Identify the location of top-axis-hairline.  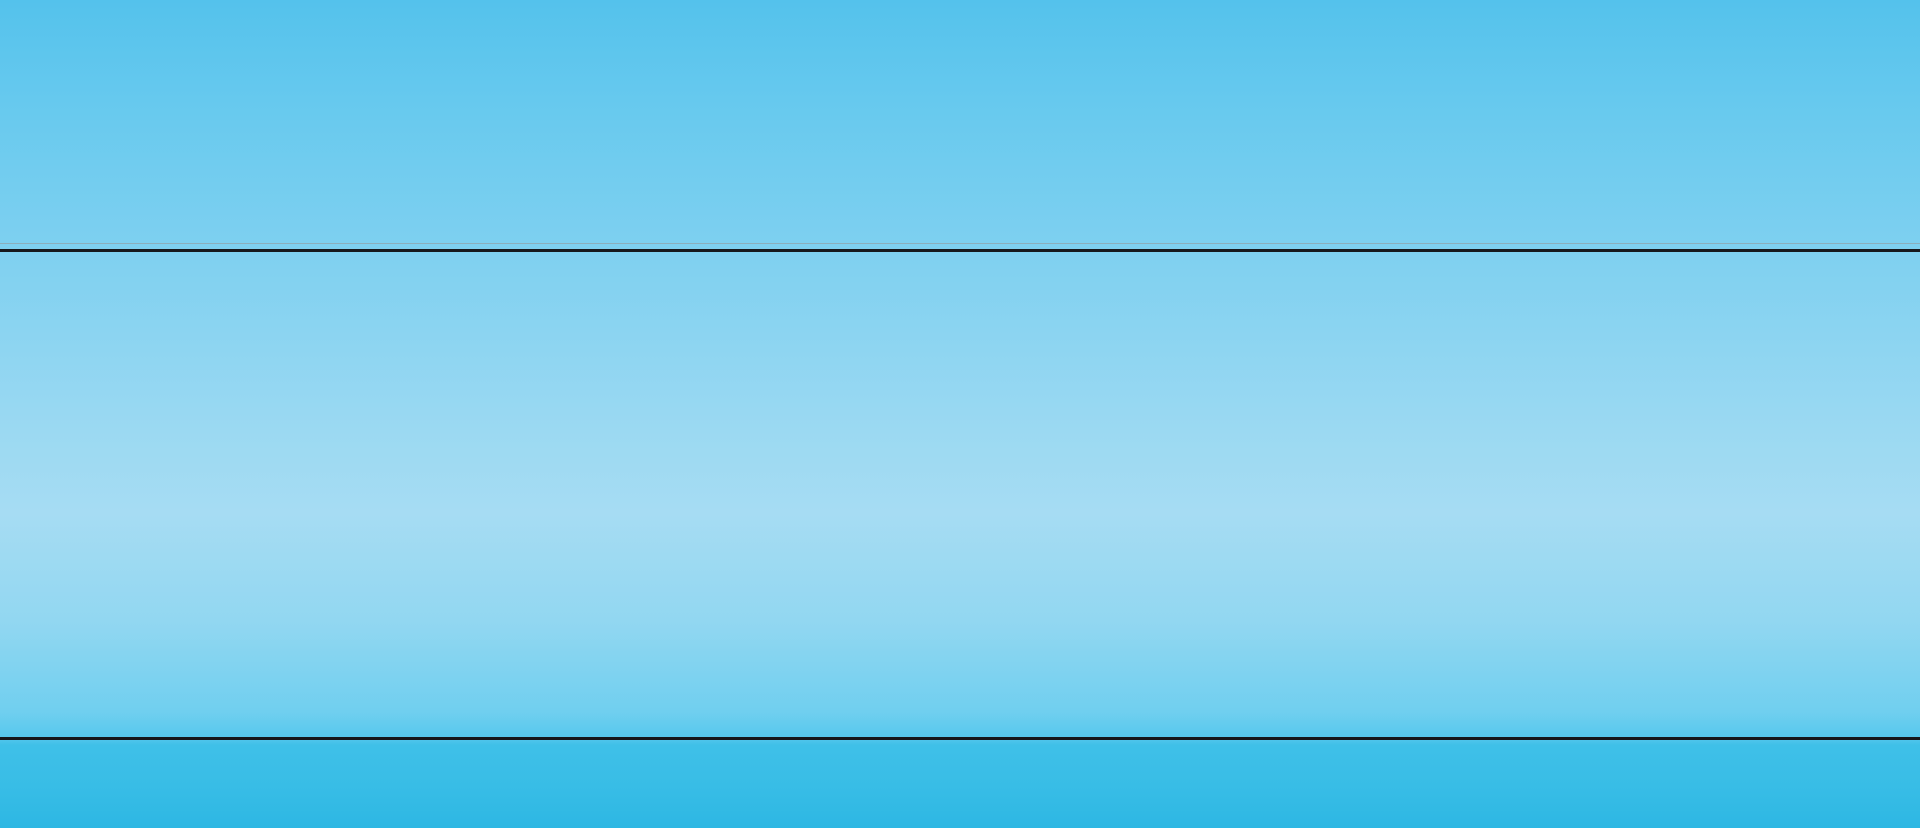
(960, 243).